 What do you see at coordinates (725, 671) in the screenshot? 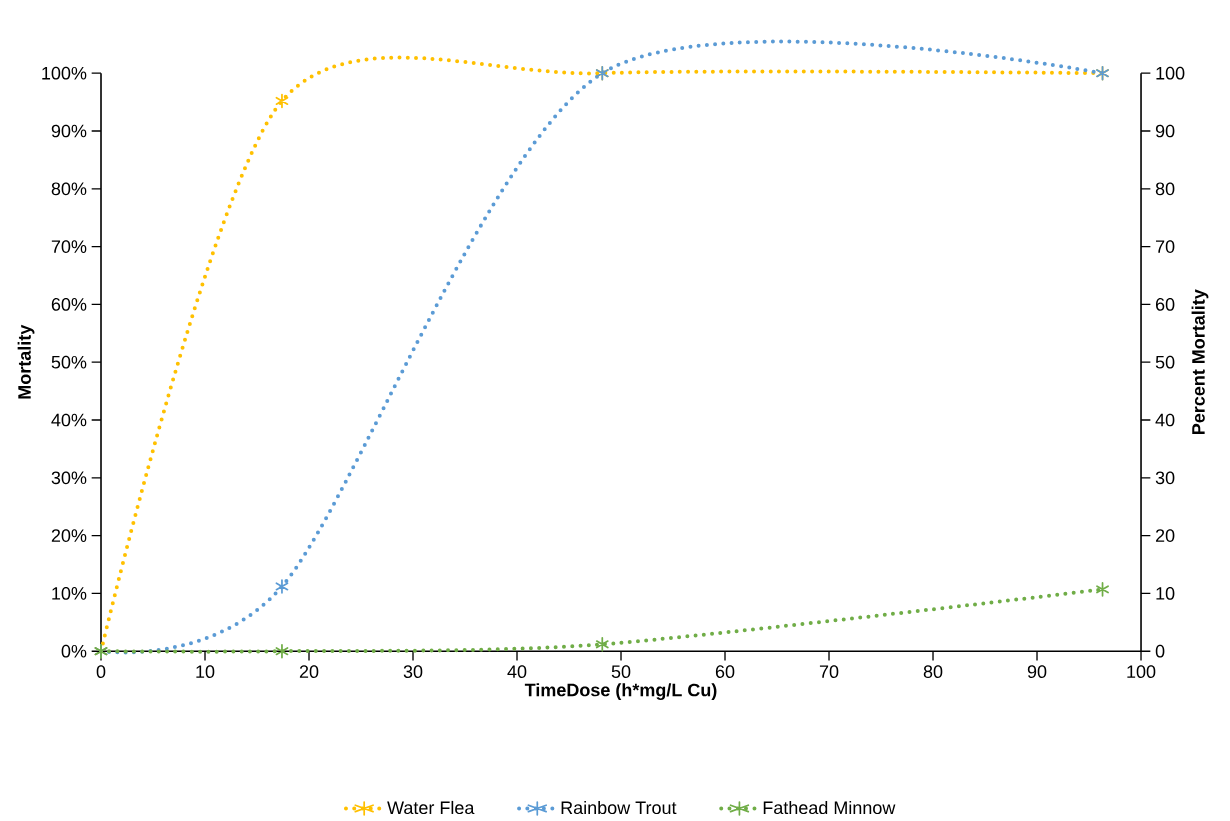
I see `x-tick-label: 60` at bounding box center [725, 671].